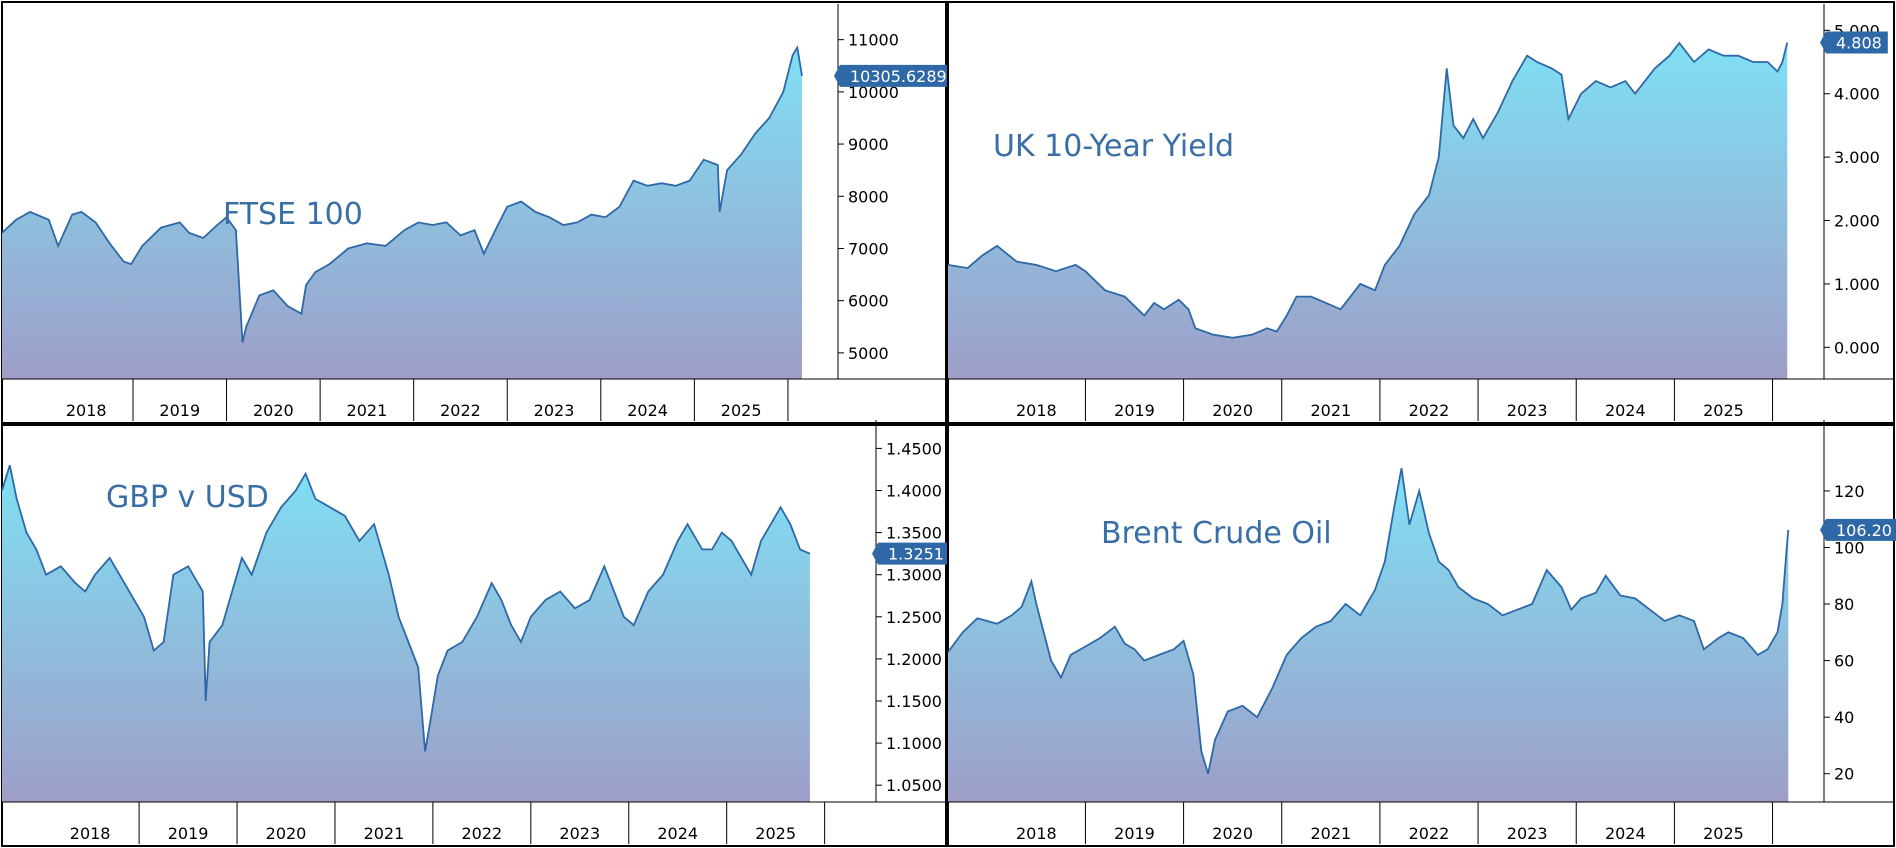 Image resolution: width=1896 pixels, height=848 pixels. I want to click on ftse-y-tick-label: 11000, so click(873, 40).